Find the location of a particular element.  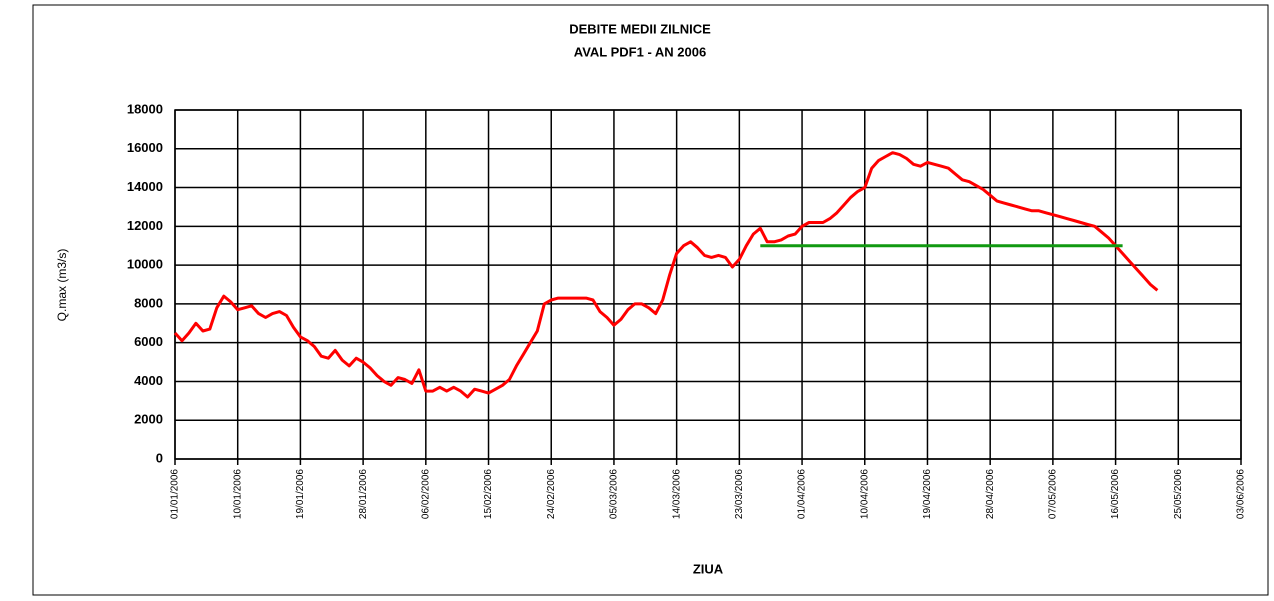

x-tick-label: 07/05/2006 is located at coordinates (1053, 494).